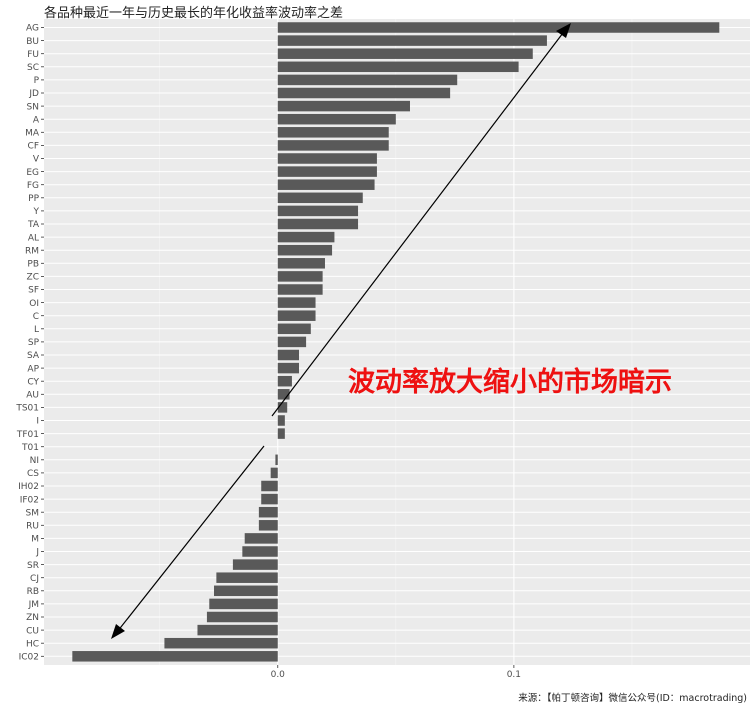  I want to click on y-tick-label-l: L, so click(36, 330).